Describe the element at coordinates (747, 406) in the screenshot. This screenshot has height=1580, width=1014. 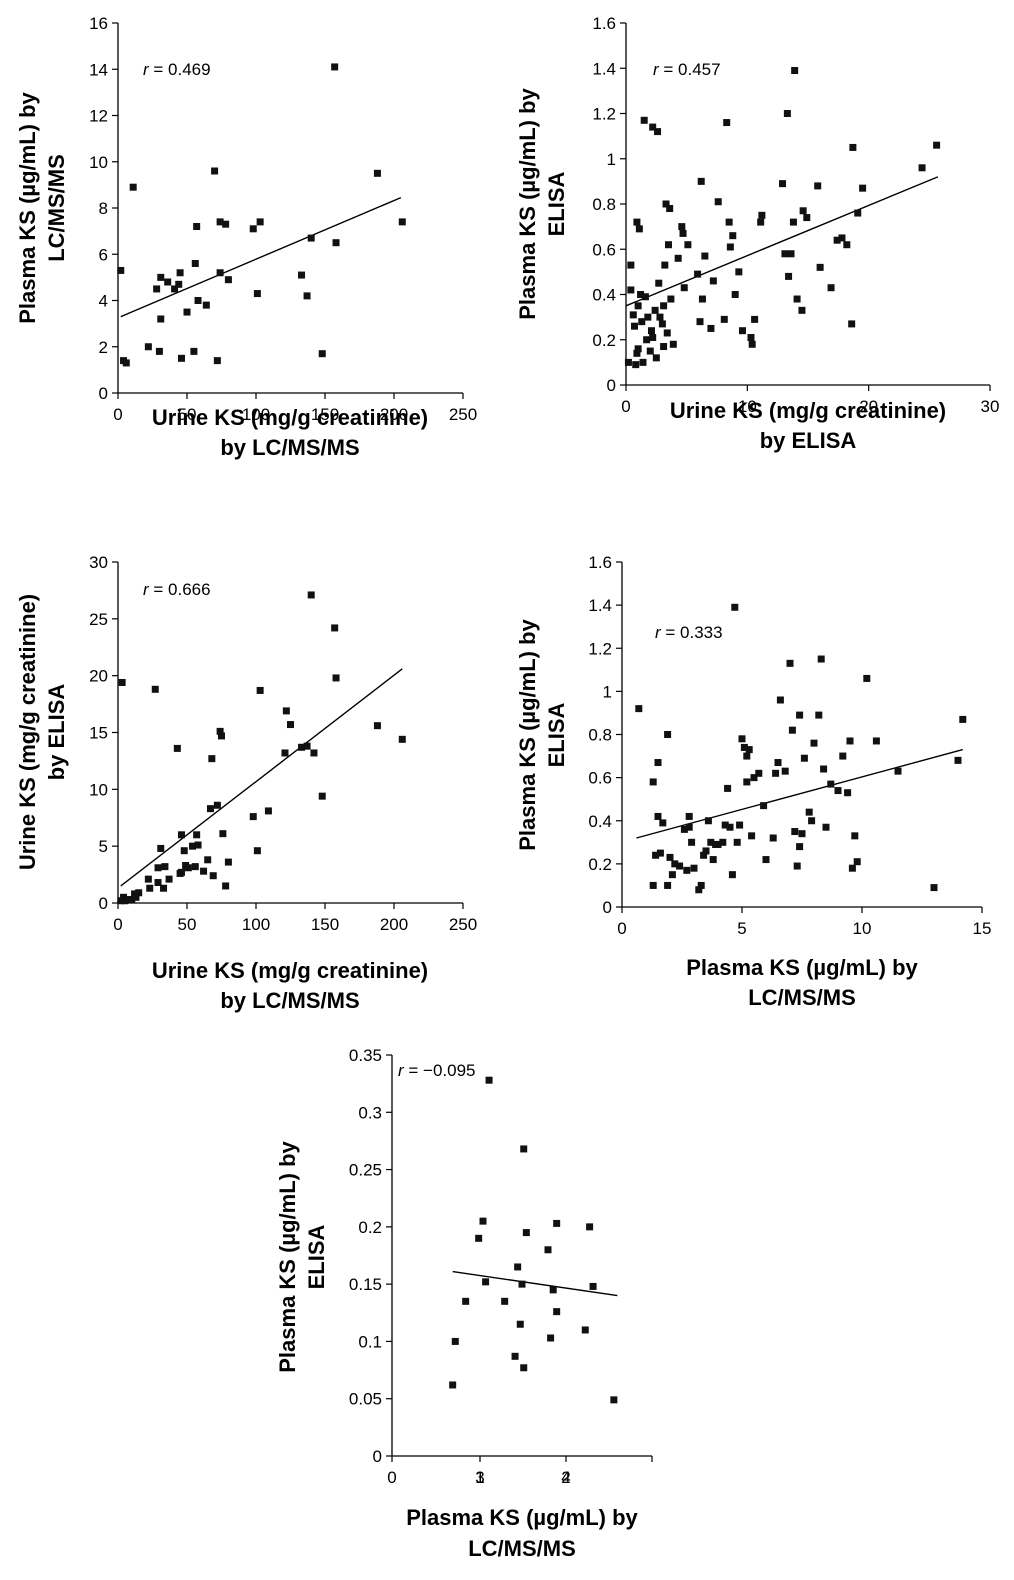
I see `x-tick-label: 10` at that location.